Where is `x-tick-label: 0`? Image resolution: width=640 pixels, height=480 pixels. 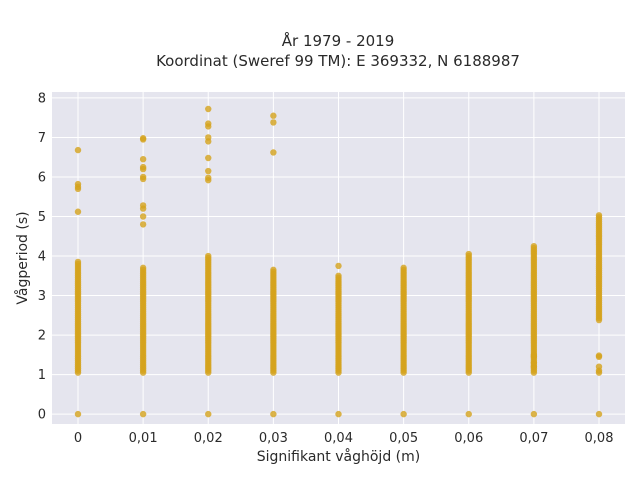 x-tick-label: 0 is located at coordinates (78, 438).